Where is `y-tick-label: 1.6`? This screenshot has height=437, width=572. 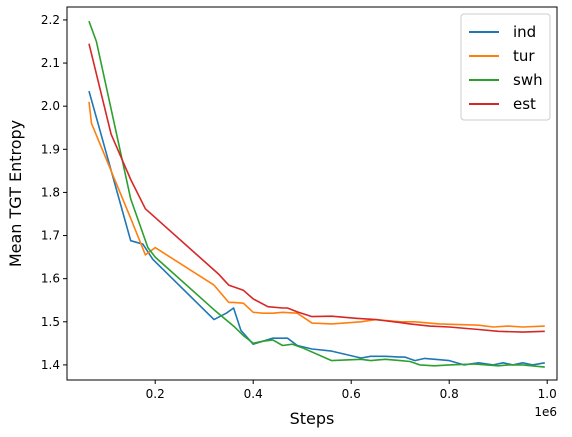 y-tick-label: 1.6 is located at coordinates (50, 279).